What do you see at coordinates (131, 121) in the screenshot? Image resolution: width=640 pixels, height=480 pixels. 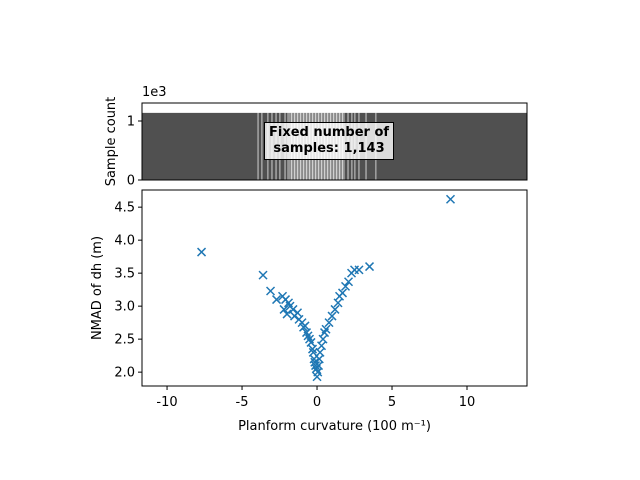 I see `y-tick-label: 1` at bounding box center [131, 121].